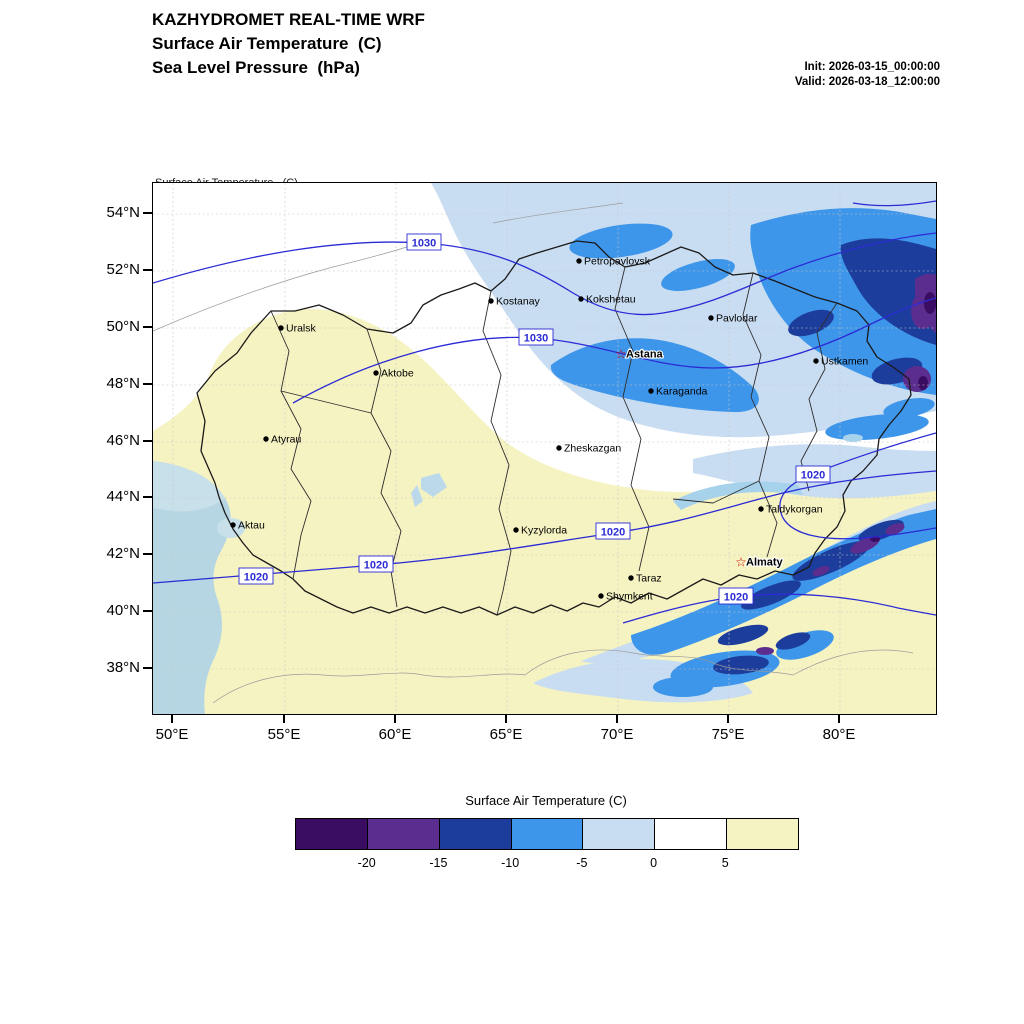 Image resolution: width=1024 pixels, height=1024 pixels. What do you see at coordinates (301, 329) in the screenshot?
I see `city-label: Uralsk` at bounding box center [301, 329].